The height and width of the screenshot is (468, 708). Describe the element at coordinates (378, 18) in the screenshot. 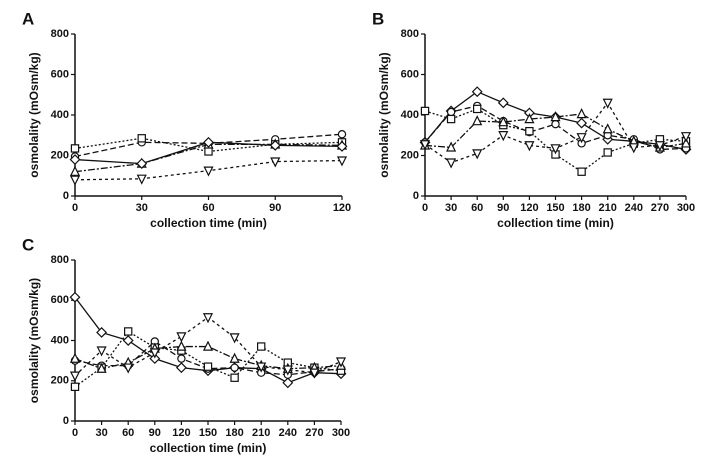

I see `panel-label: B` at that location.